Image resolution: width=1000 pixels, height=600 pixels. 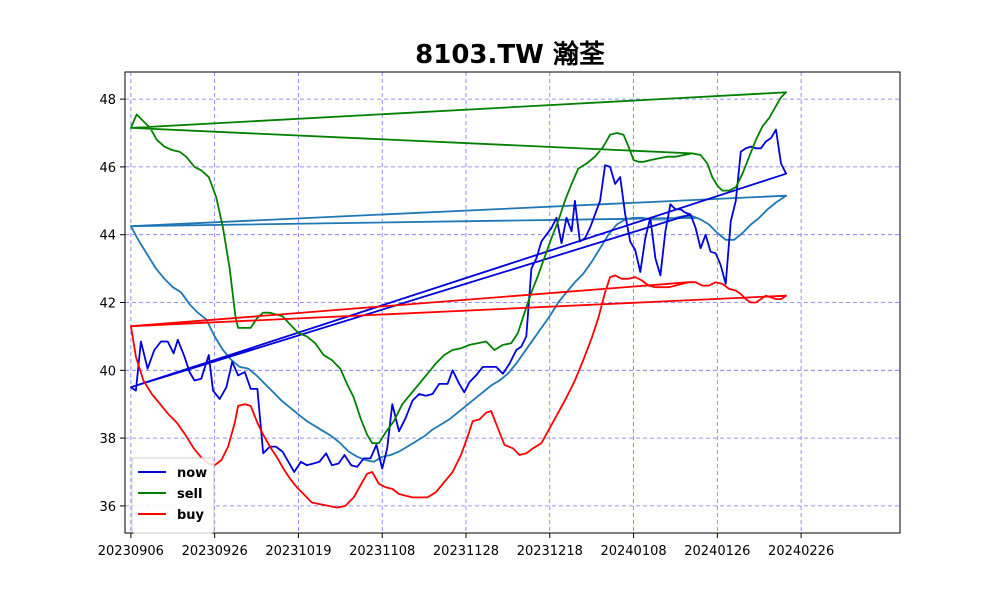 What do you see at coordinates (173, 495) in the screenshot?
I see `legend: now sell buy` at bounding box center [173, 495].